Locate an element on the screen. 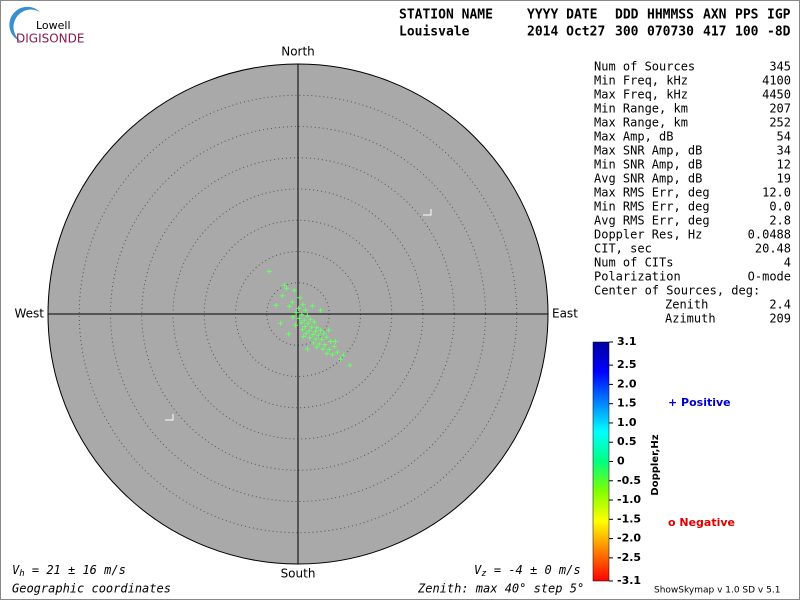 This screenshot has height=600, width=800. vh: Vh = 21 ± 16 m/s is located at coordinates (69, 571).